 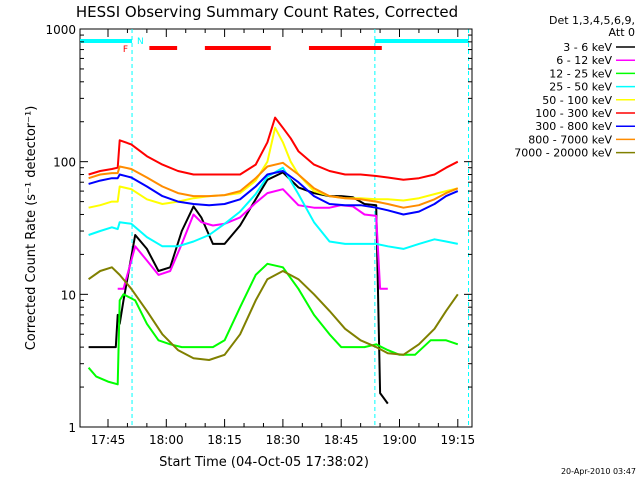 What do you see at coordinates (622, 32) in the screenshot?
I see `legend-header: Att 0` at bounding box center [622, 32].